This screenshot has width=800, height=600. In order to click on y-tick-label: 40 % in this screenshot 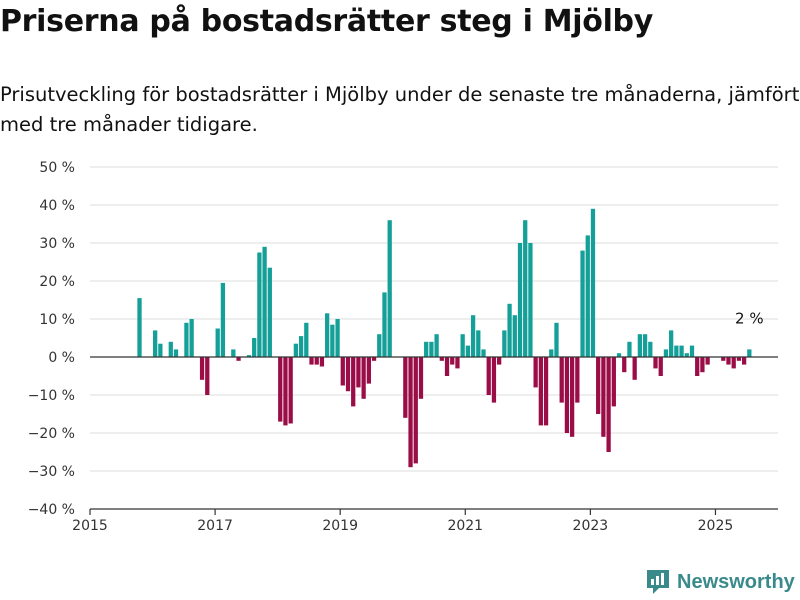, I will do `click(57, 206)`.